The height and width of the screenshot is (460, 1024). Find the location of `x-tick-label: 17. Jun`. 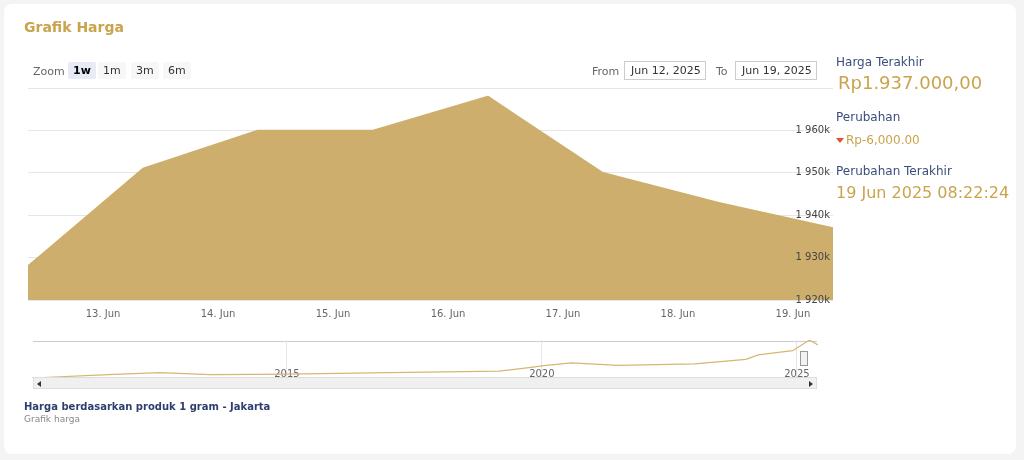

x-tick-label: 17. Jun is located at coordinates (563, 313).